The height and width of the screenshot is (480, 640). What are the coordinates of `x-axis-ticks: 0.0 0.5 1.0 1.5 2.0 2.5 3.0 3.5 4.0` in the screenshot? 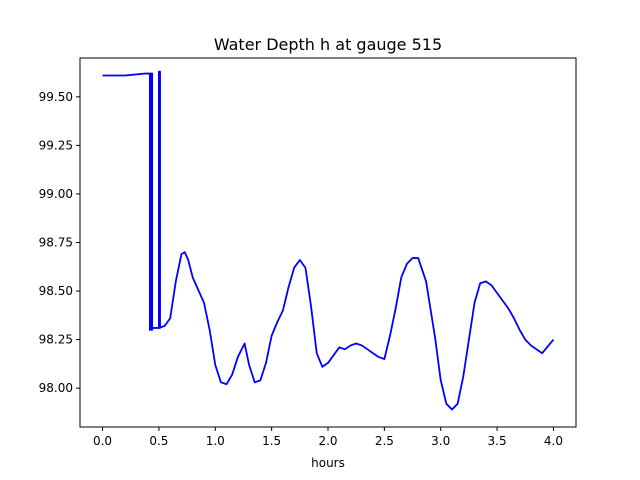 It's located at (328, 437).